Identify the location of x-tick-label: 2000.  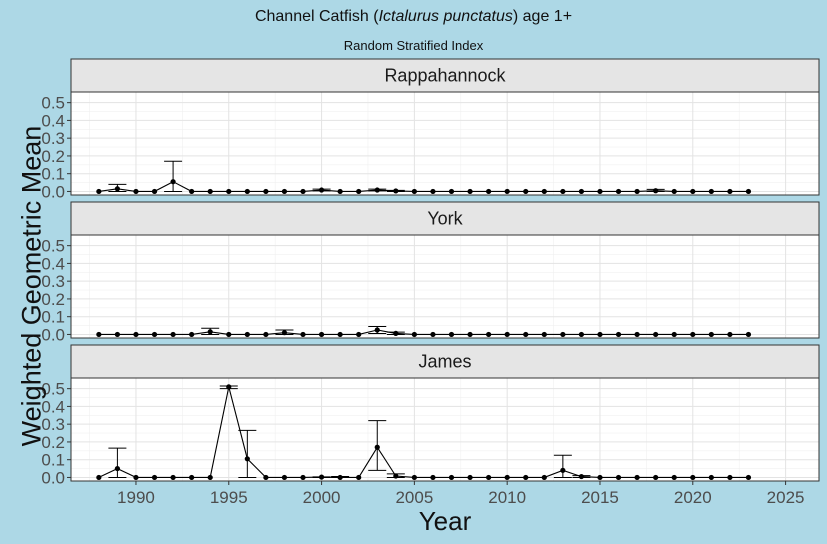
(322, 497).